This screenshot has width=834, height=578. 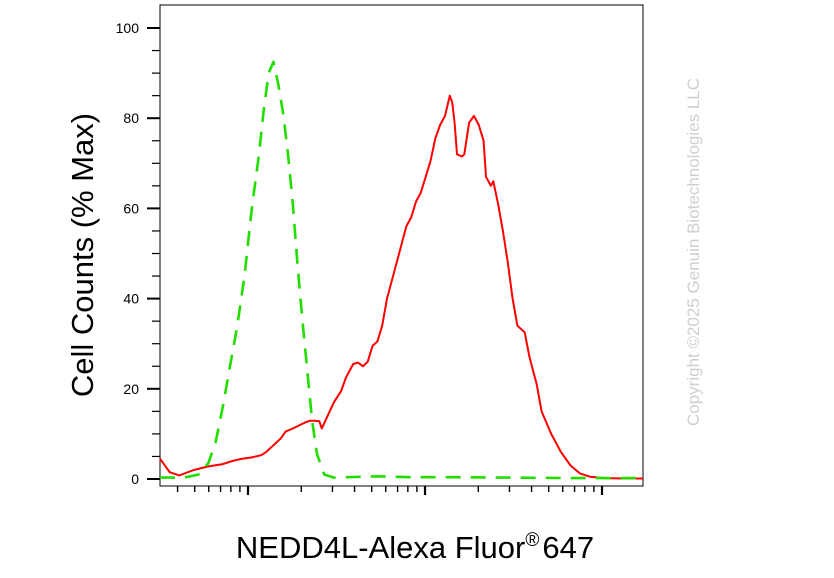 What do you see at coordinates (128, 28) in the screenshot?
I see `y-tick-label: 100` at bounding box center [128, 28].